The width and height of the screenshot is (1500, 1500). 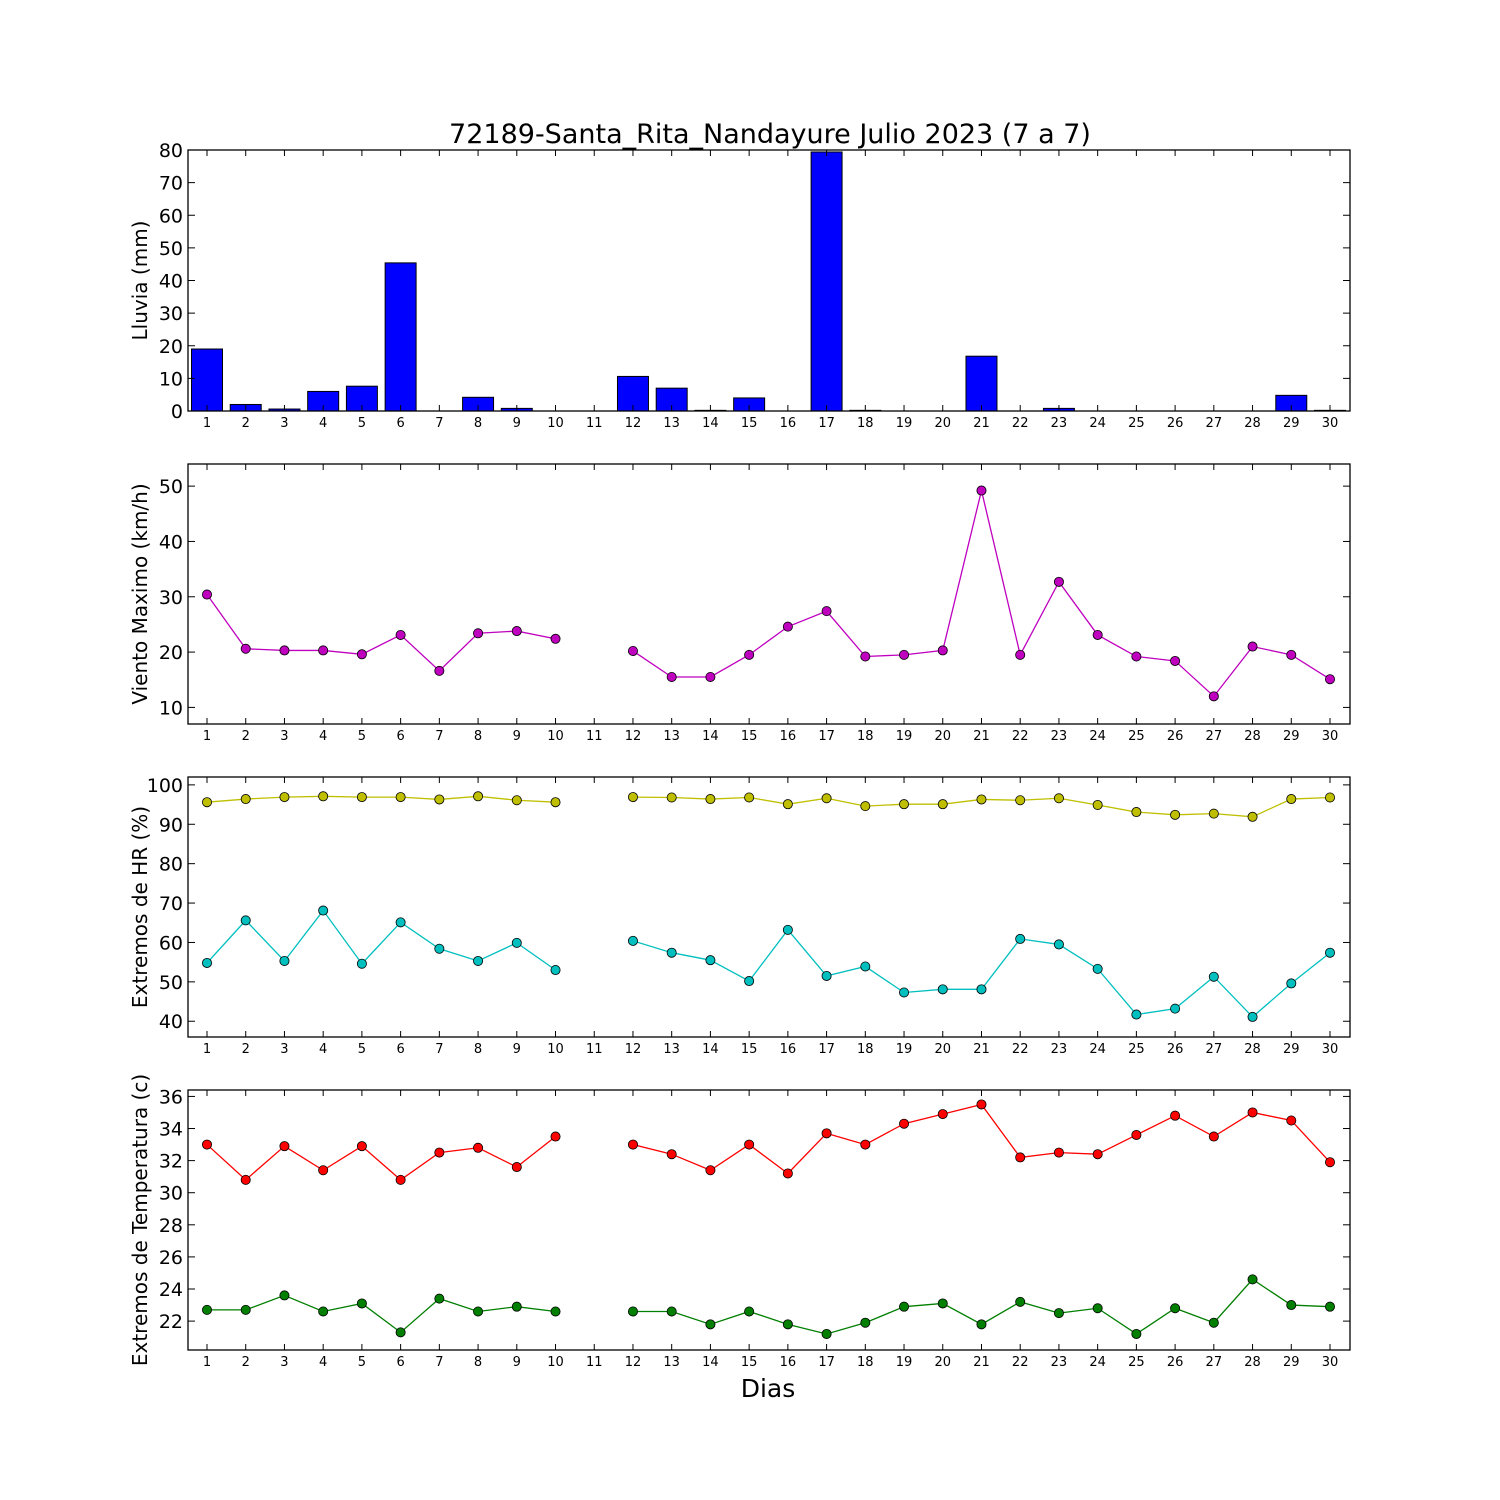 I want to click on y-tick-label: 80, so click(x=171, y=865).